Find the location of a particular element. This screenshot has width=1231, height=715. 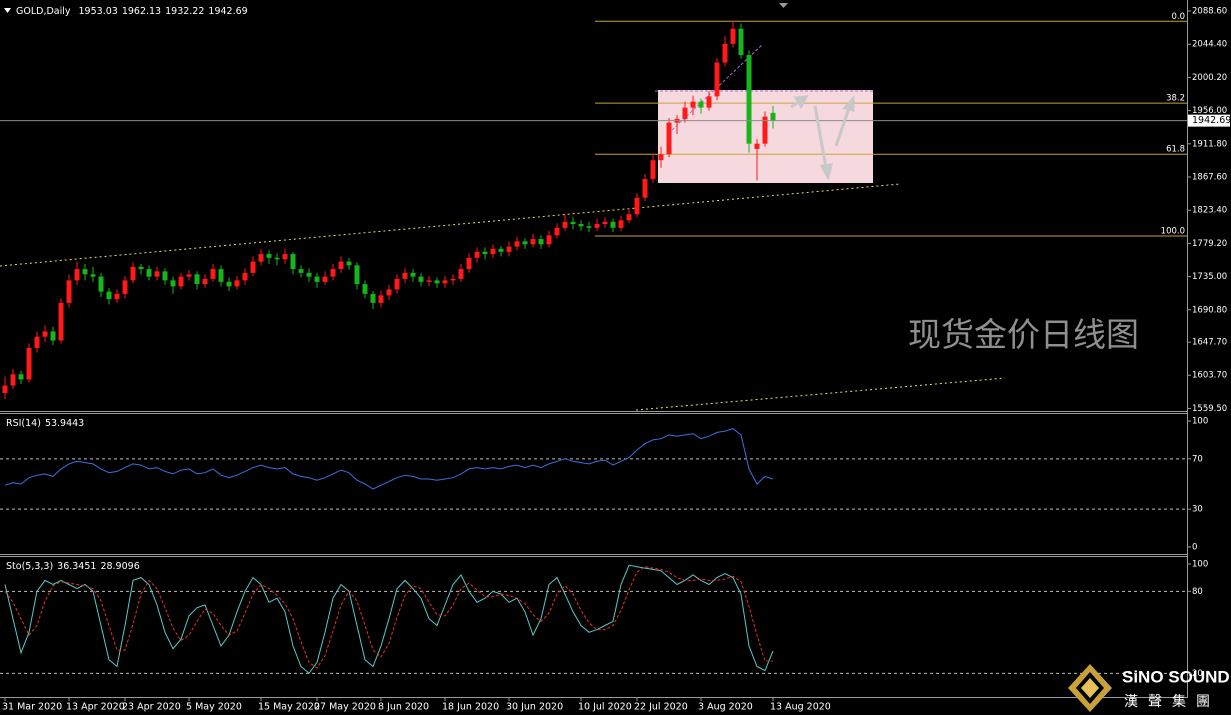

fib-label: 100.0 is located at coordinates (1173, 232).